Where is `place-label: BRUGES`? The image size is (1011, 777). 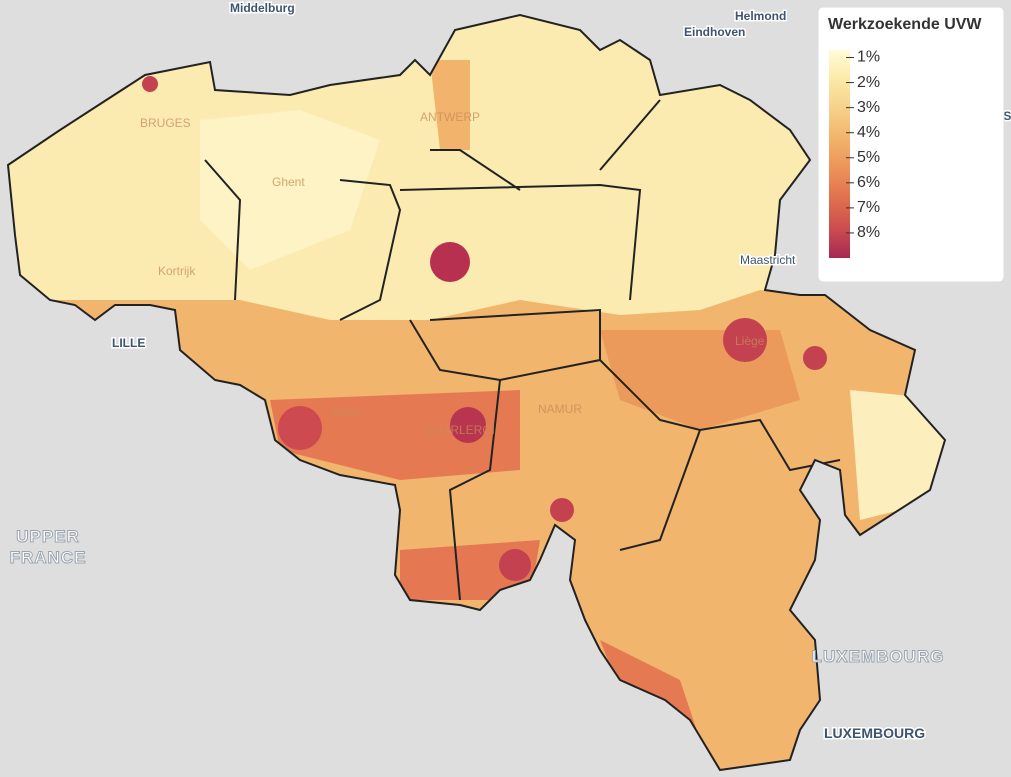
place-label: BRUGES is located at coordinates (165, 123).